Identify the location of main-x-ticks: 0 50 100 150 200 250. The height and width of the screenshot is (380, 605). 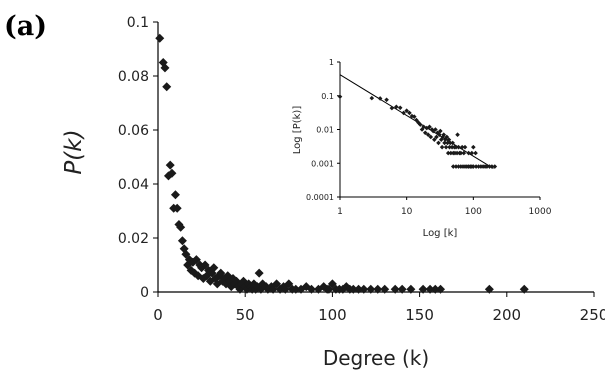
(379, 308).